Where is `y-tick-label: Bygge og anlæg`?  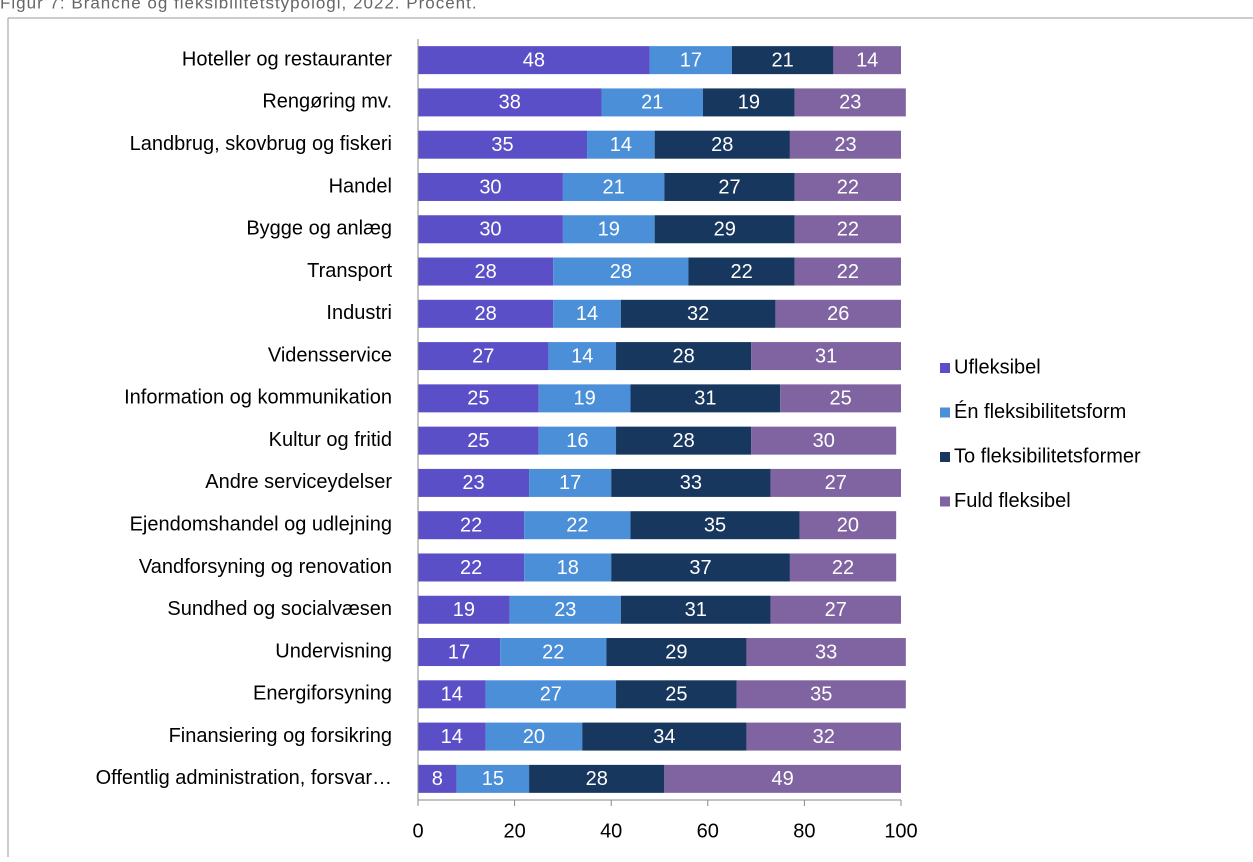 y-tick-label: Bygge og anlæg is located at coordinates (319, 229).